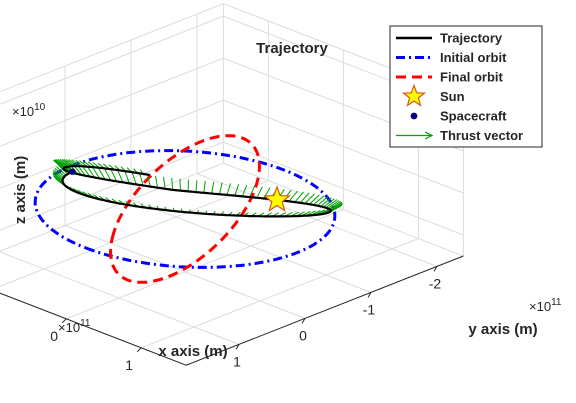 The image size is (576, 403). I want to click on y-tick-label: 1, so click(129, 365).